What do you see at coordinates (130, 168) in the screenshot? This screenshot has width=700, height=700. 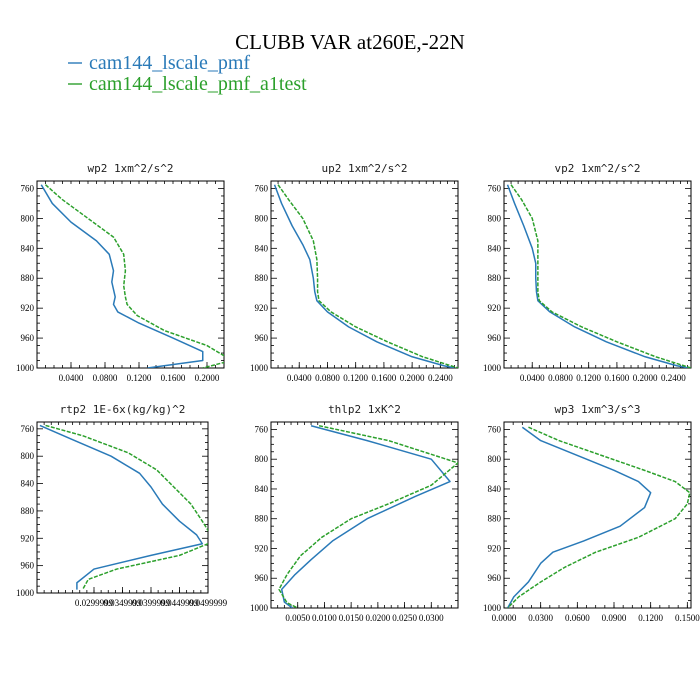 I see `panel-title: wp2 1xm^2/s^2` at bounding box center [130, 168].